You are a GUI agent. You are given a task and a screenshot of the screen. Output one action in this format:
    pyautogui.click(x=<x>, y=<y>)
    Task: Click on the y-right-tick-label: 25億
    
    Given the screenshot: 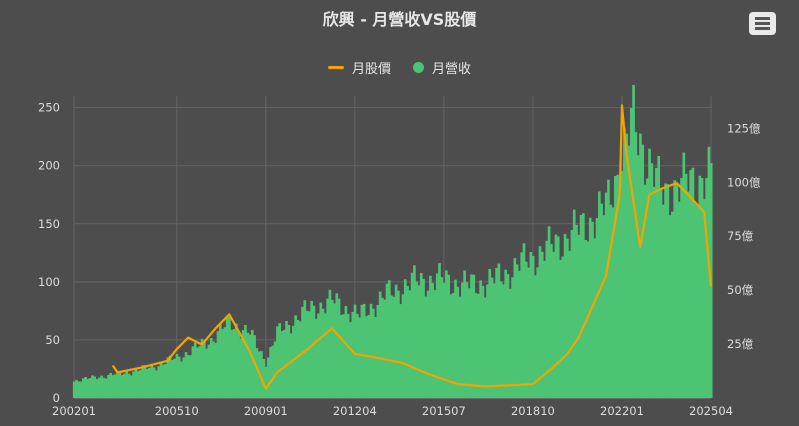 What is the action you would take?
    pyautogui.click(x=740, y=344)
    